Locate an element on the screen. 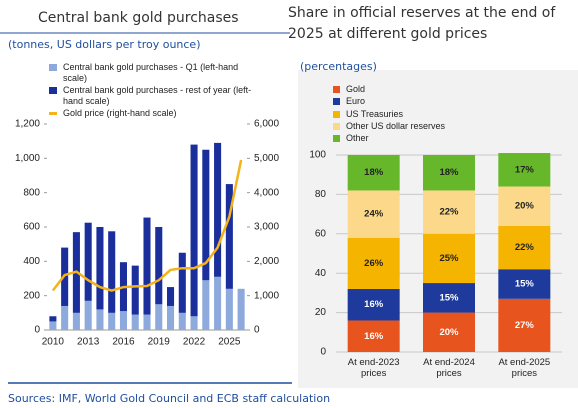 This screenshot has width=578, height=408. data-label: 26% is located at coordinates (374, 263).